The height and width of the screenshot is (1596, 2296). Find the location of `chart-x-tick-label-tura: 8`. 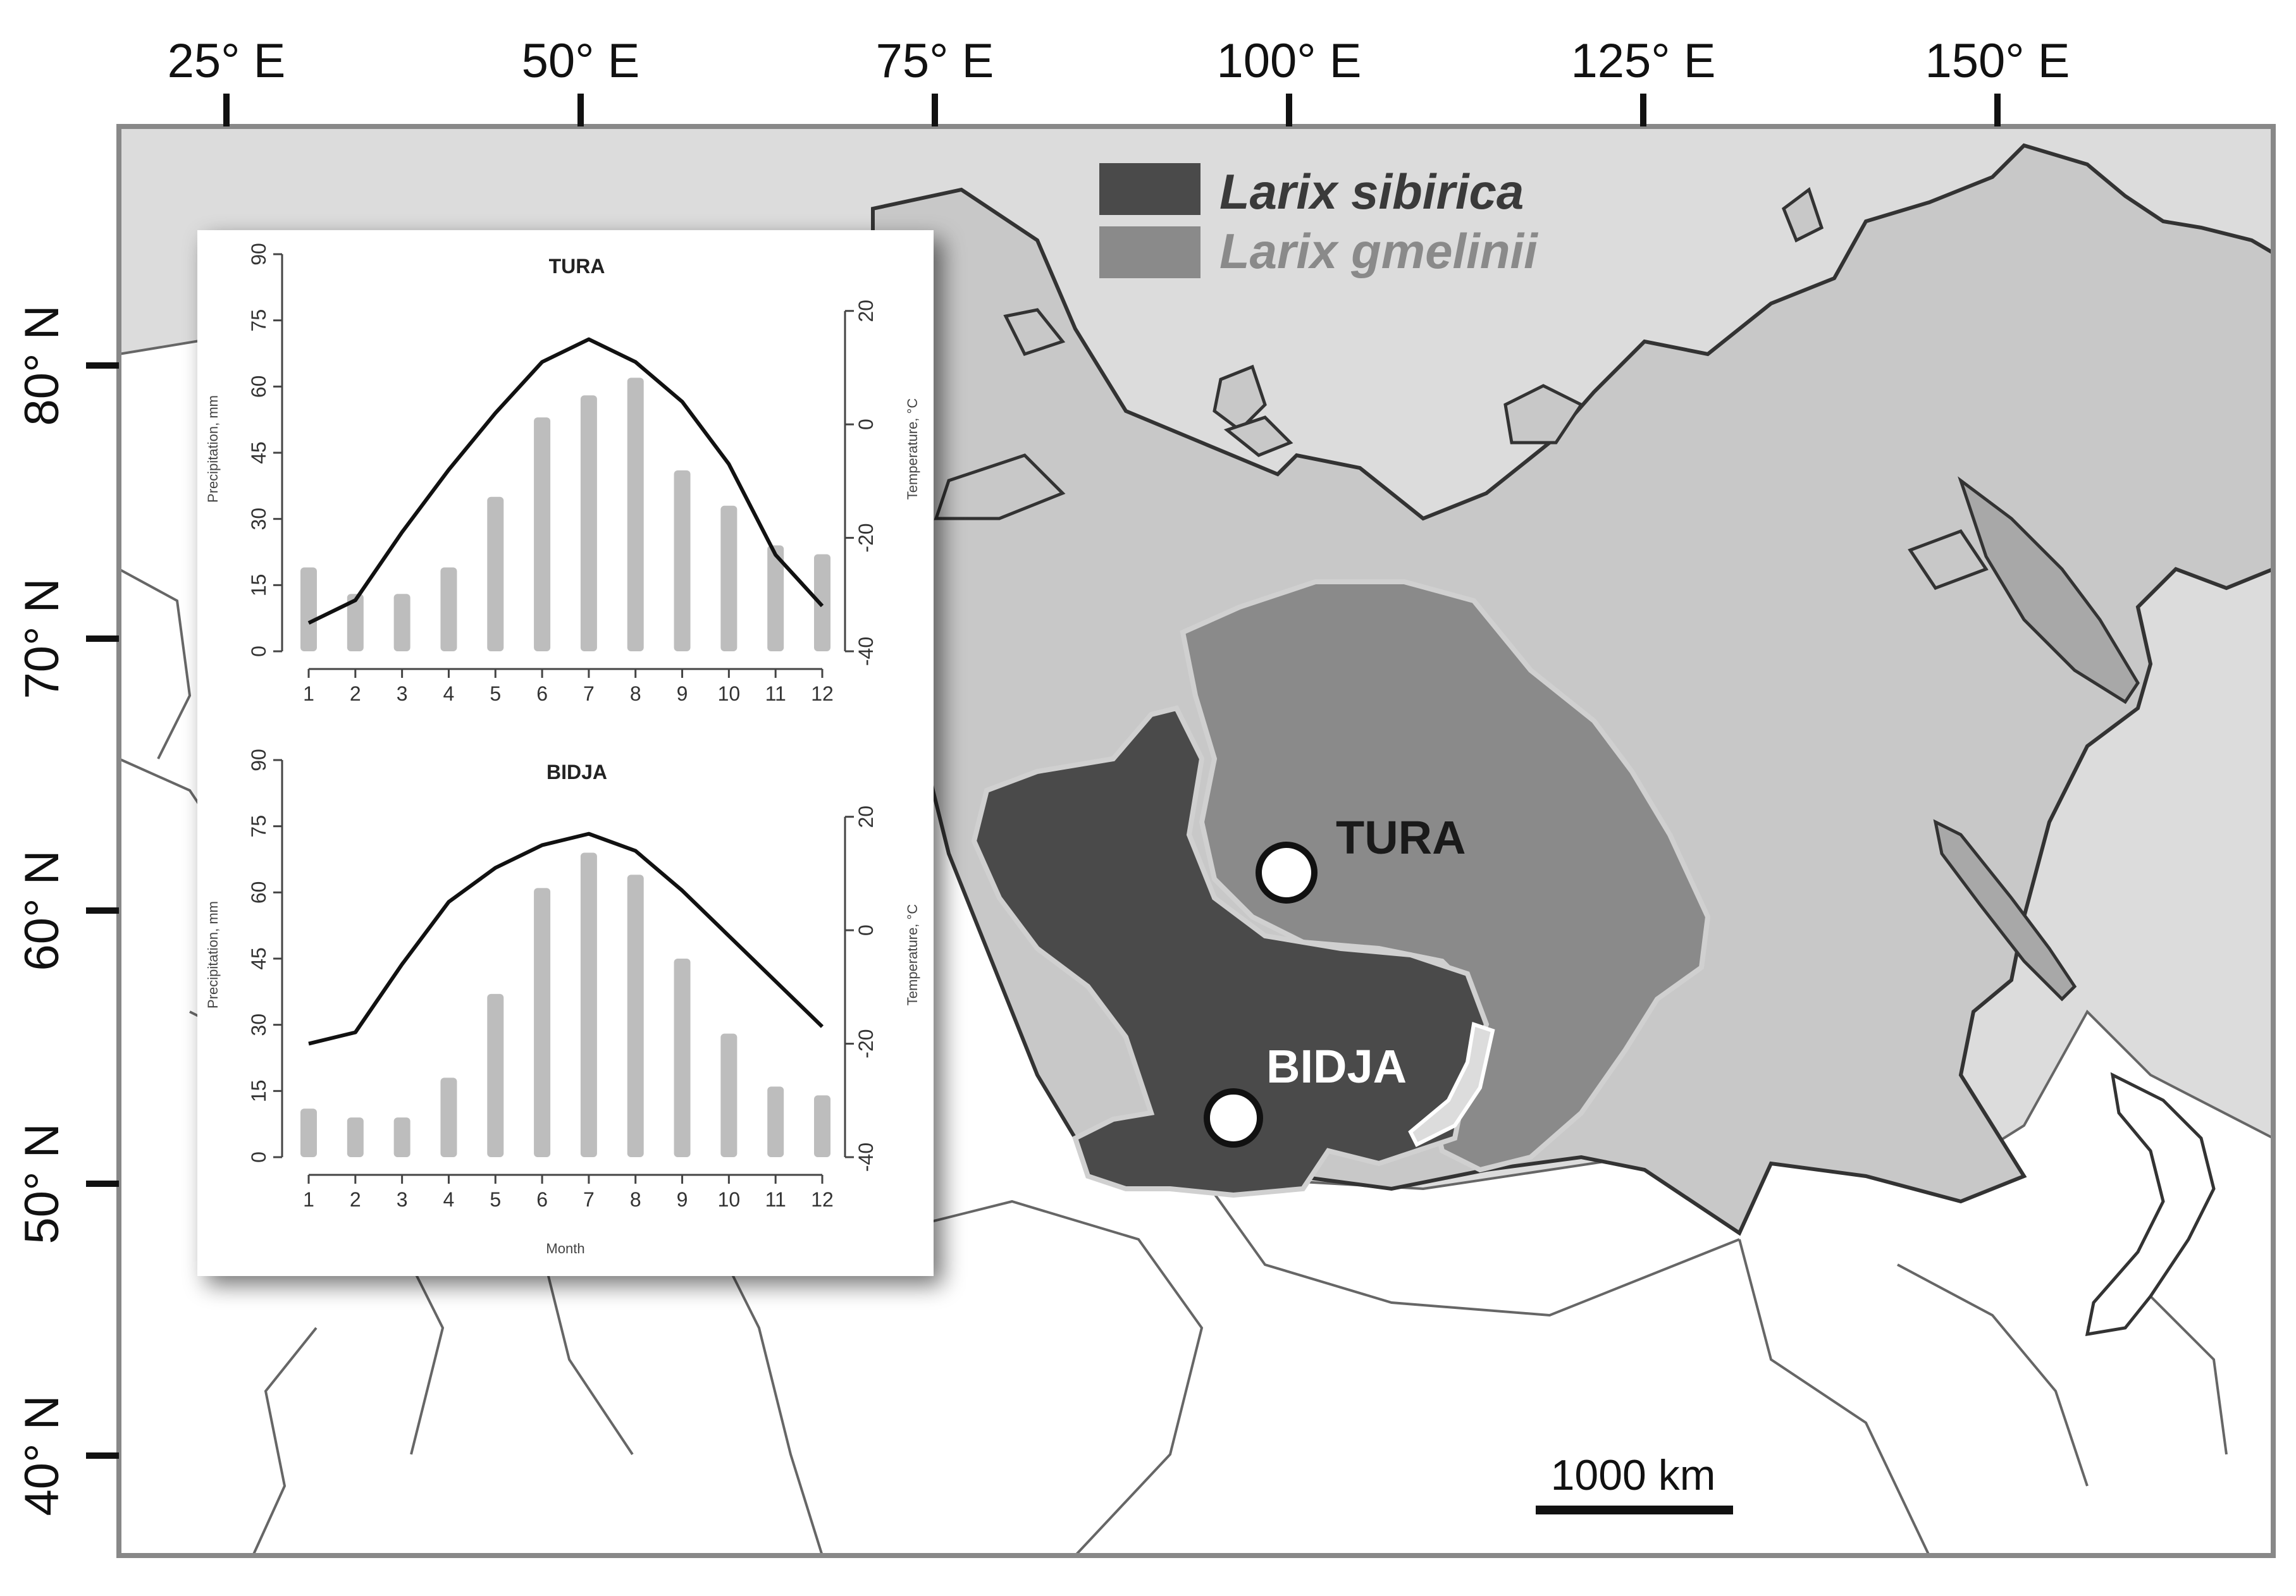

chart-x-tick-label-tura: 8 is located at coordinates (635, 693).